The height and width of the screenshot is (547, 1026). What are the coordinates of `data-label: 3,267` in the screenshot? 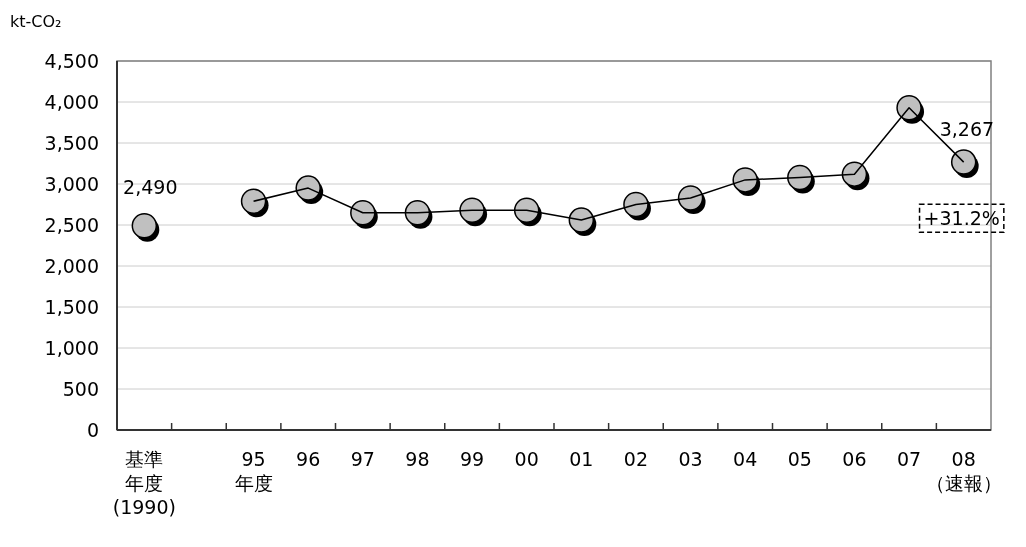 It's located at (967, 129).